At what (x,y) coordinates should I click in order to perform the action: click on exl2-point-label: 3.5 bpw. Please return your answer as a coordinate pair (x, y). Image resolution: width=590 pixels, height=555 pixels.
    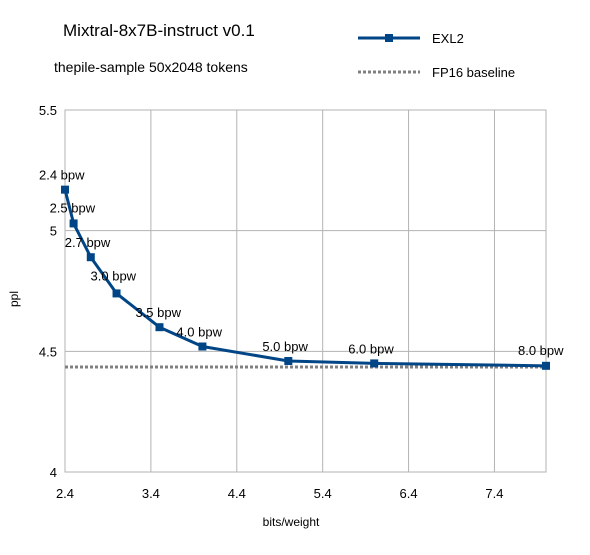
    Looking at the image, I should click on (158, 312).